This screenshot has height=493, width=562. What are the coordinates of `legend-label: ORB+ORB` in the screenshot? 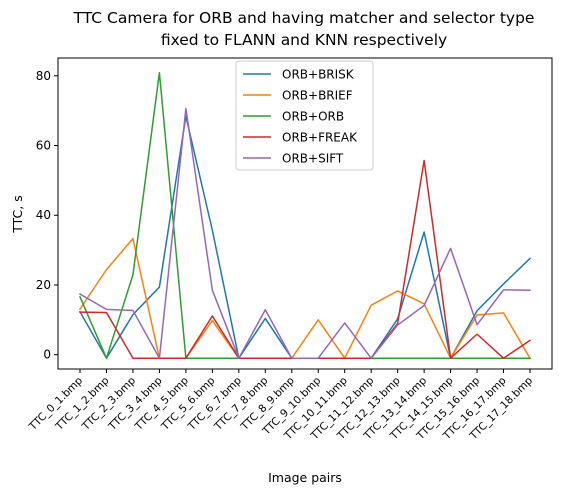 It's located at (313, 117).